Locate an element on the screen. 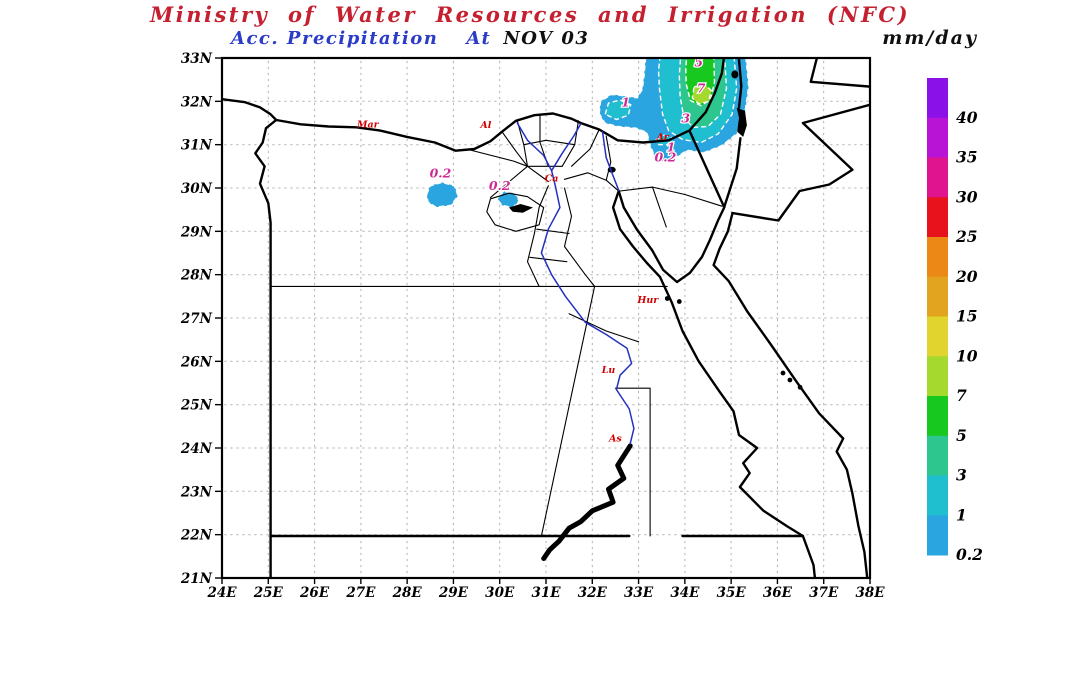 Image resolution: width=1080 pixels, height=675 pixels. x-tick-label: 37E is located at coordinates (824, 593).